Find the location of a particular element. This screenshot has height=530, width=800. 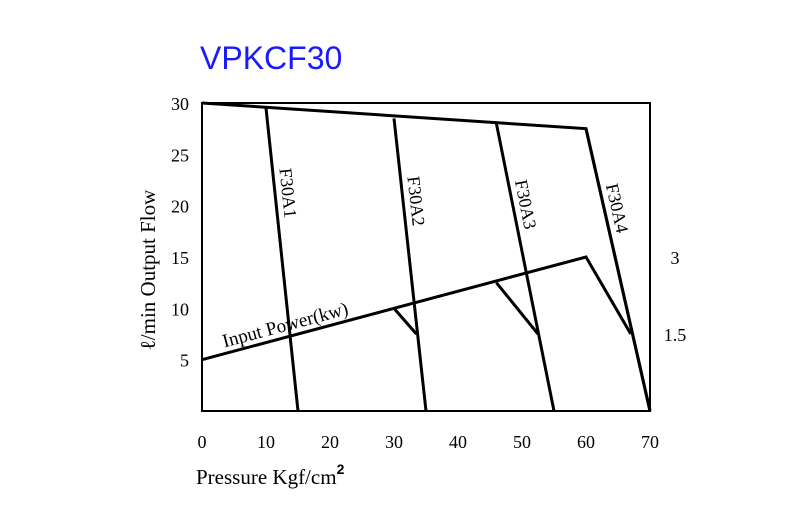

y2-tick-label: 3 is located at coordinates (675, 258).